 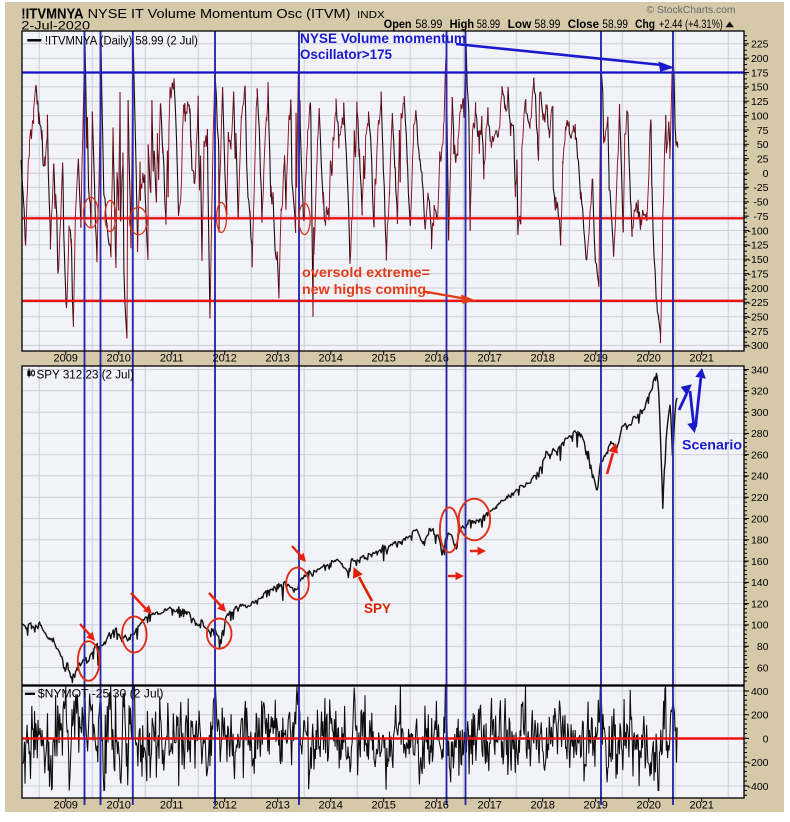 I want to click on svg-text: 220, so click(x=760, y=498).